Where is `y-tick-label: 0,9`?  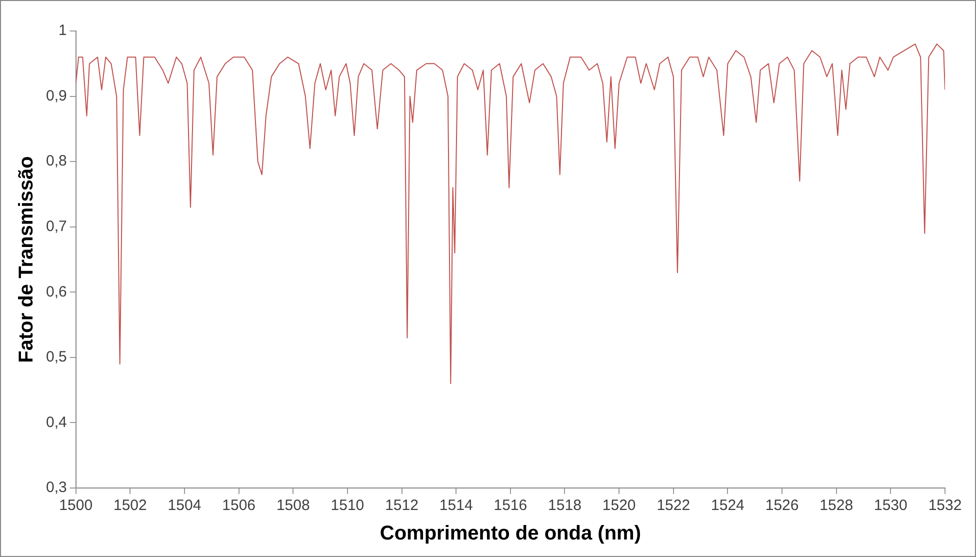
y-tick-label: 0,9 is located at coordinates (56, 95).